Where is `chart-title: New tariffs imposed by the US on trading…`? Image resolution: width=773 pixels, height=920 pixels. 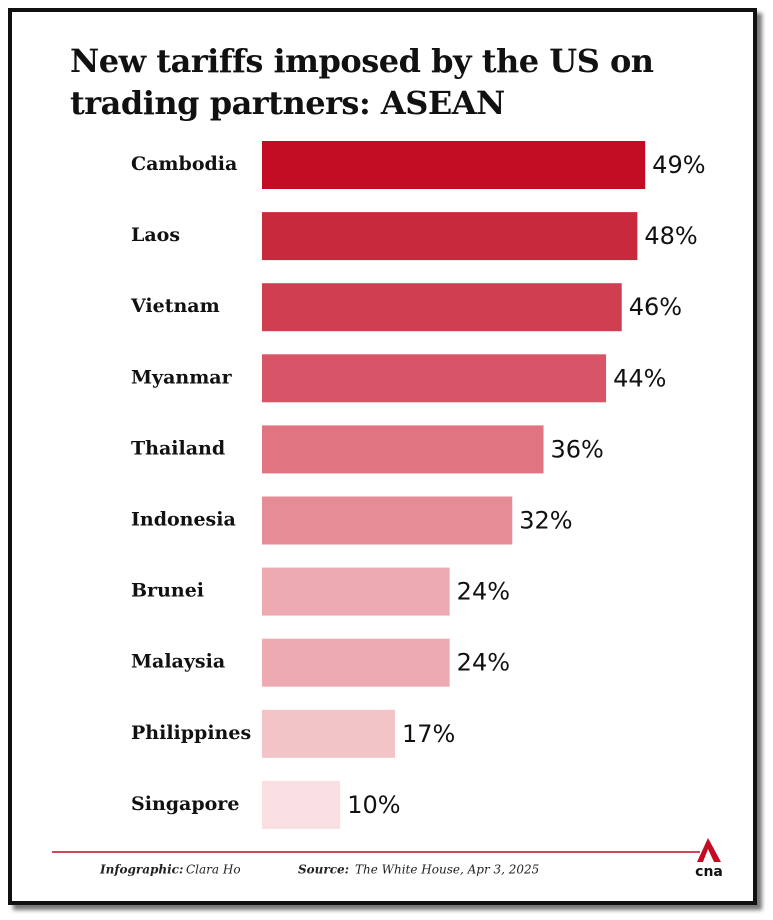 chart-title: New tariffs imposed by the US on trading… is located at coordinates (362, 82).